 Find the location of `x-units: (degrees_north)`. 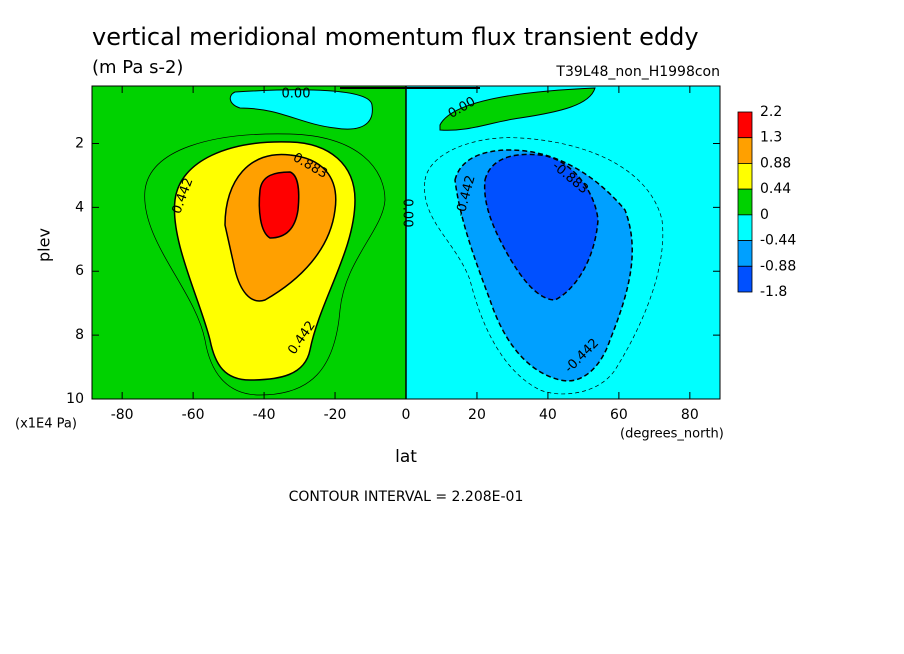

x-units: (degrees_north) is located at coordinates (672, 434).